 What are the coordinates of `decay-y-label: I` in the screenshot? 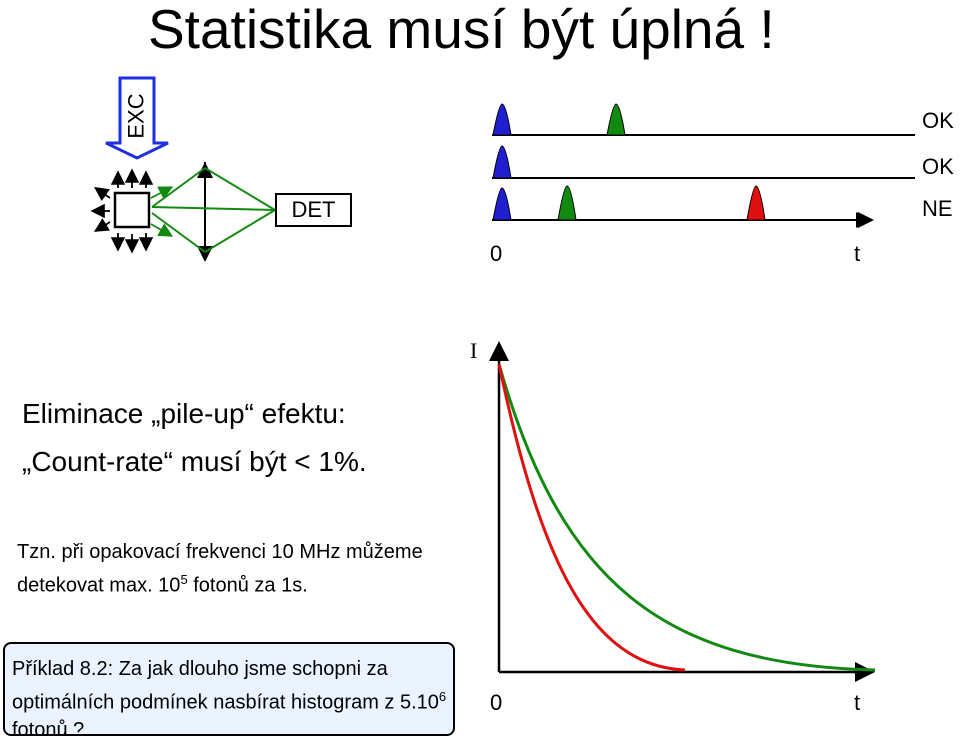 It's located at (474, 350).